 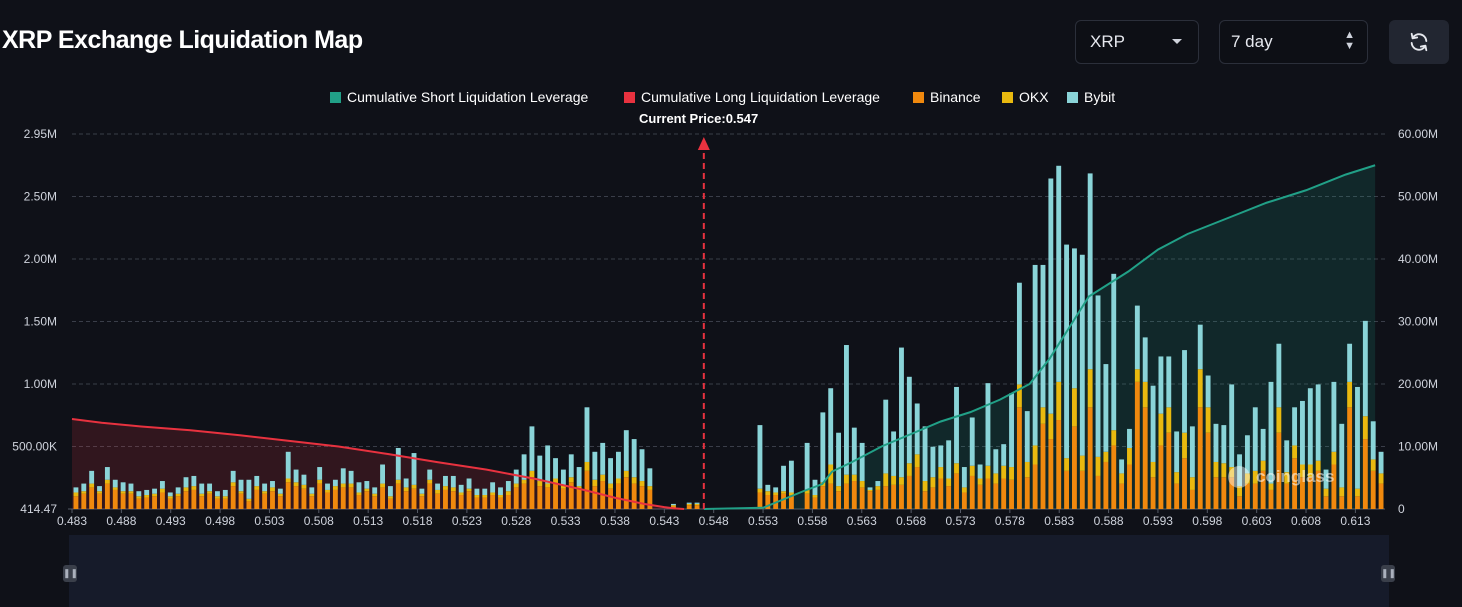 I want to click on x-tick-label: 0.558, so click(x=812, y=521).